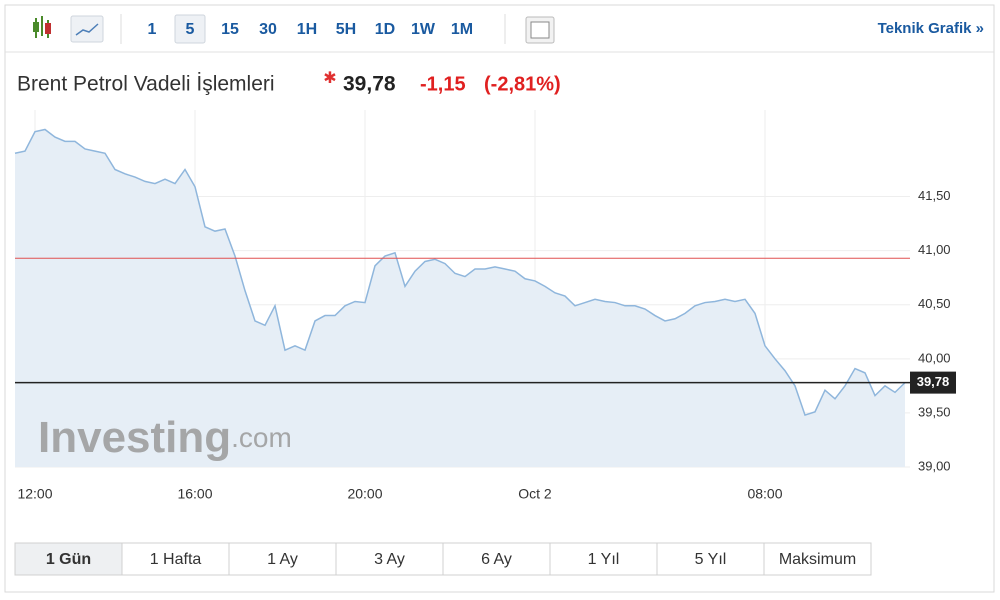 This screenshot has width=1000, height=600. Describe the element at coordinates (194, 494) in the screenshot. I see `x-tick-label: 16:00` at that location.